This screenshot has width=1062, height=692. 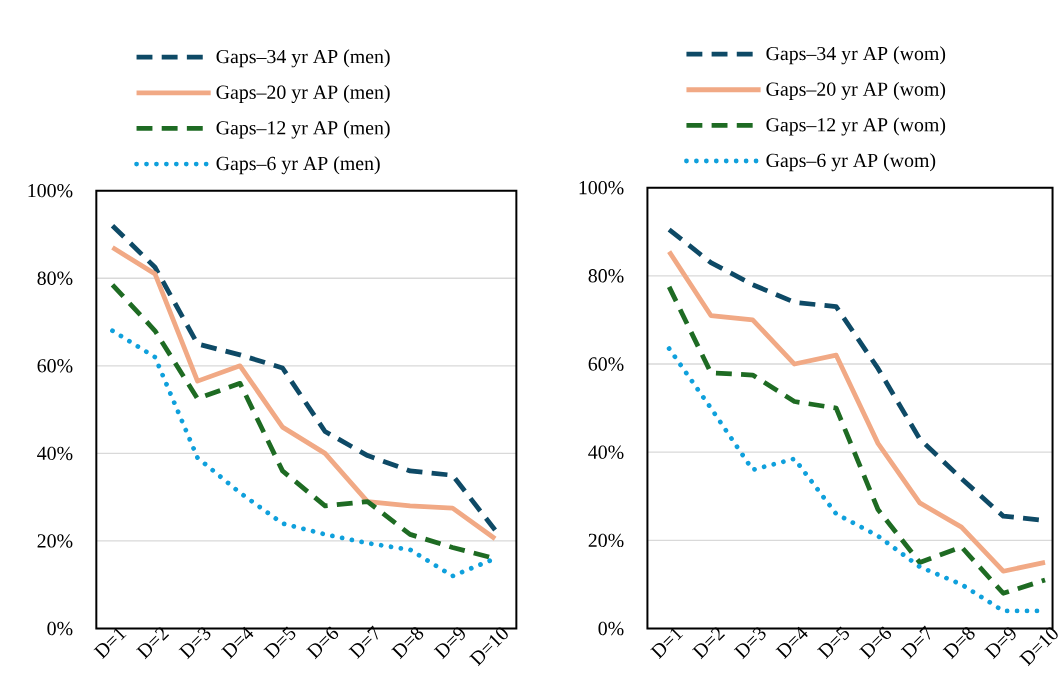 I want to click on legend-label: Gaps–6 yr AP (wom), so click(x=851, y=162).